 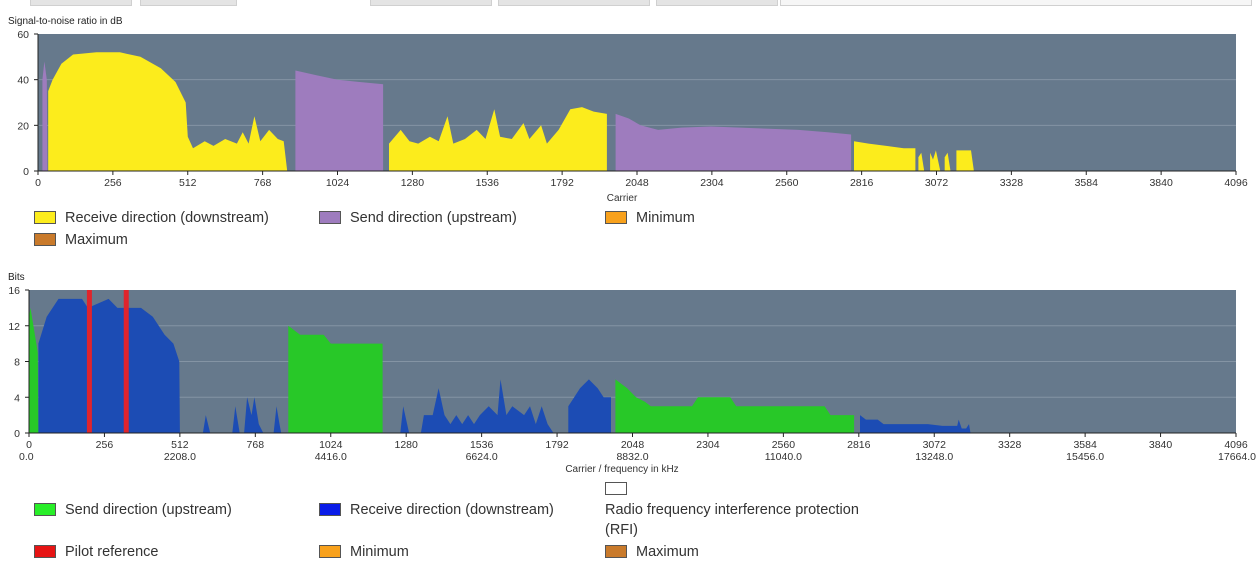 What do you see at coordinates (935, 445) in the screenshot?
I see `bits-x-tick-label-12: 3072` at bounding box center [935, 445].